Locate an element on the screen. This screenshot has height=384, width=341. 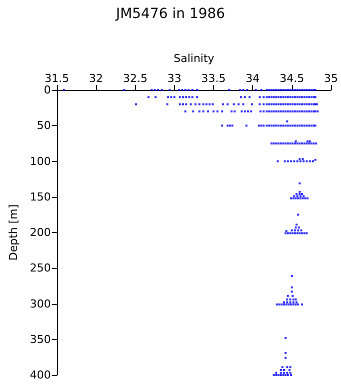
chart-title: JM5476 in 1986 is located at coordinates (170, 14).